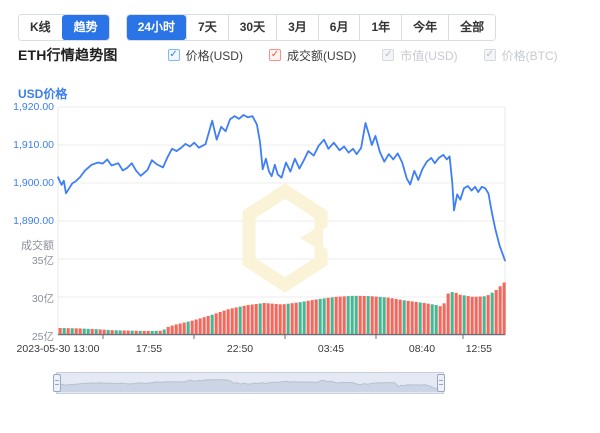 This screenshot has width=600, height=433. I want to click on legend-label: 价格(BTC), so click(529, 55).